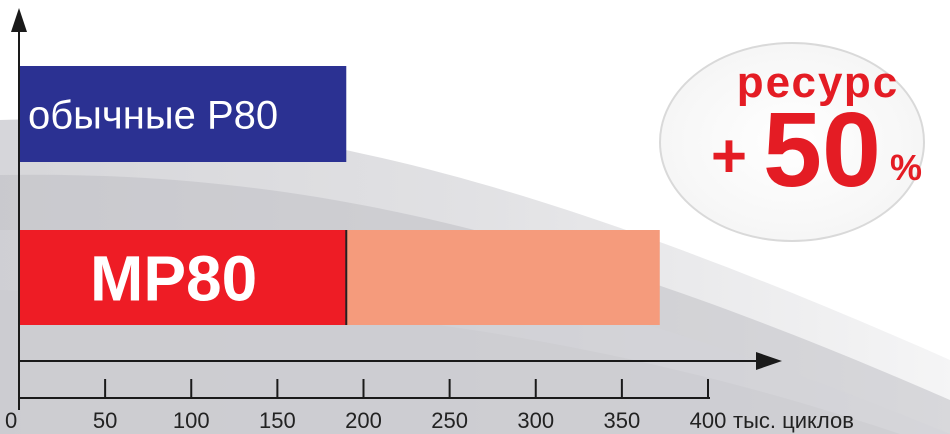 Image resolution: width=950 pixels, height=434 pixels. I want to click on x-axis-arrow, so click(769, 361).